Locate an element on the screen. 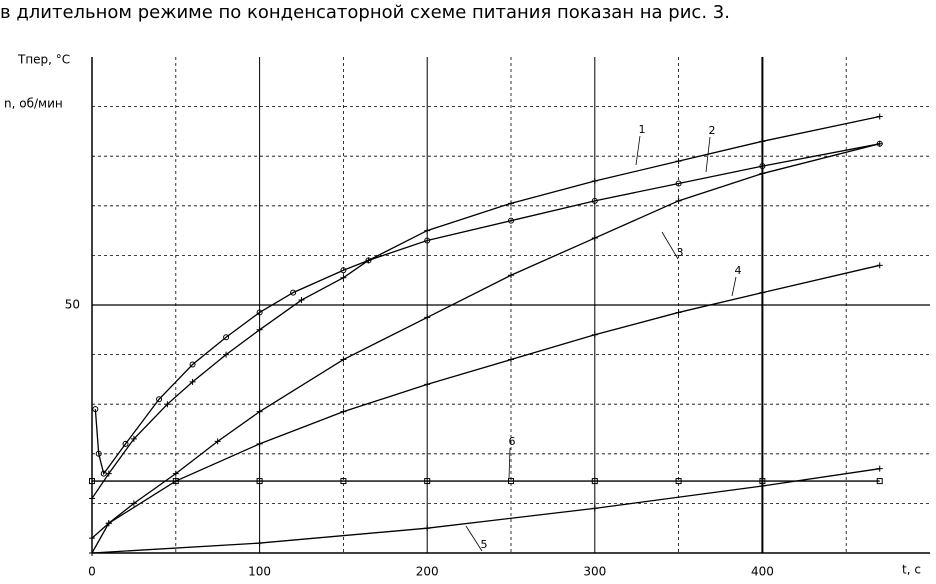 This screenshot has width=936, height=584. curve-label: 5 is located at coordinates (484, 544).